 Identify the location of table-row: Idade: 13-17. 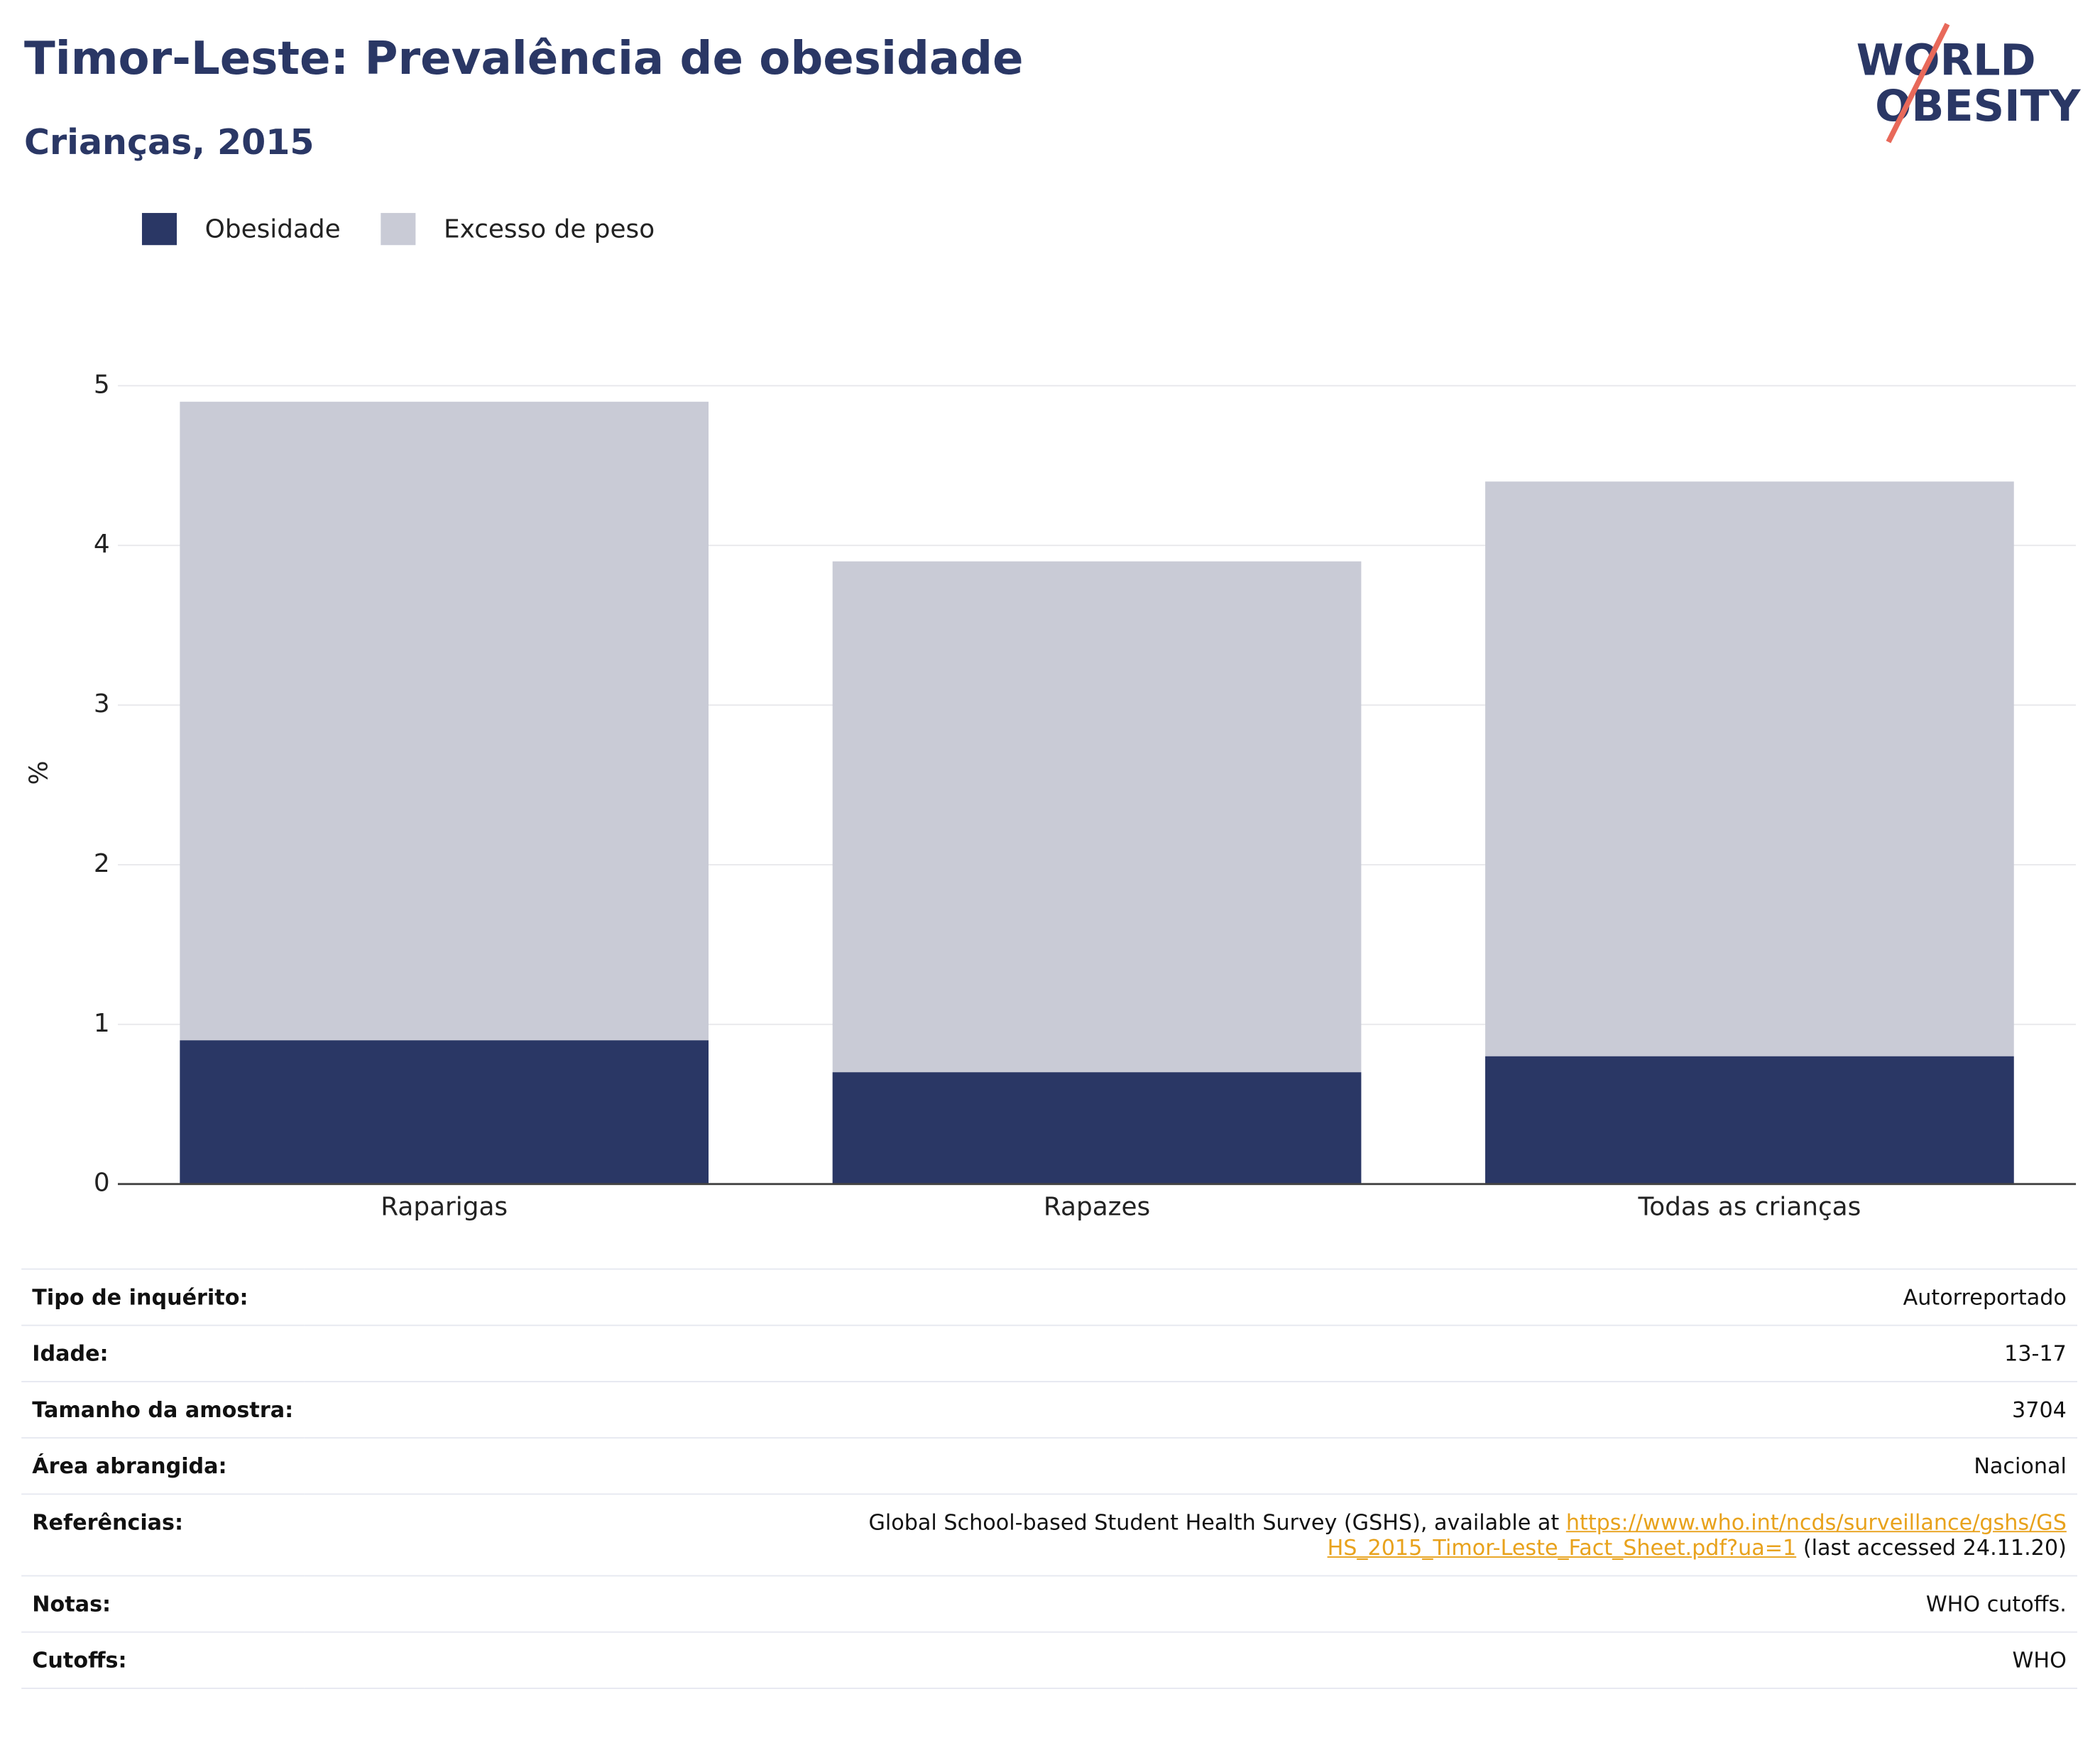
(1049, 1353).